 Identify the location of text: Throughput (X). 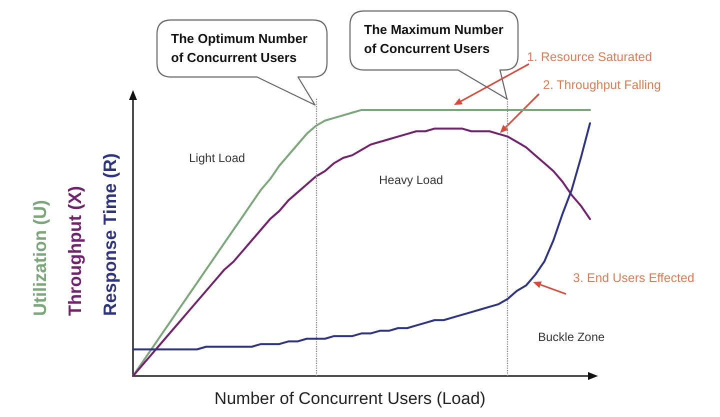
(75, 251).